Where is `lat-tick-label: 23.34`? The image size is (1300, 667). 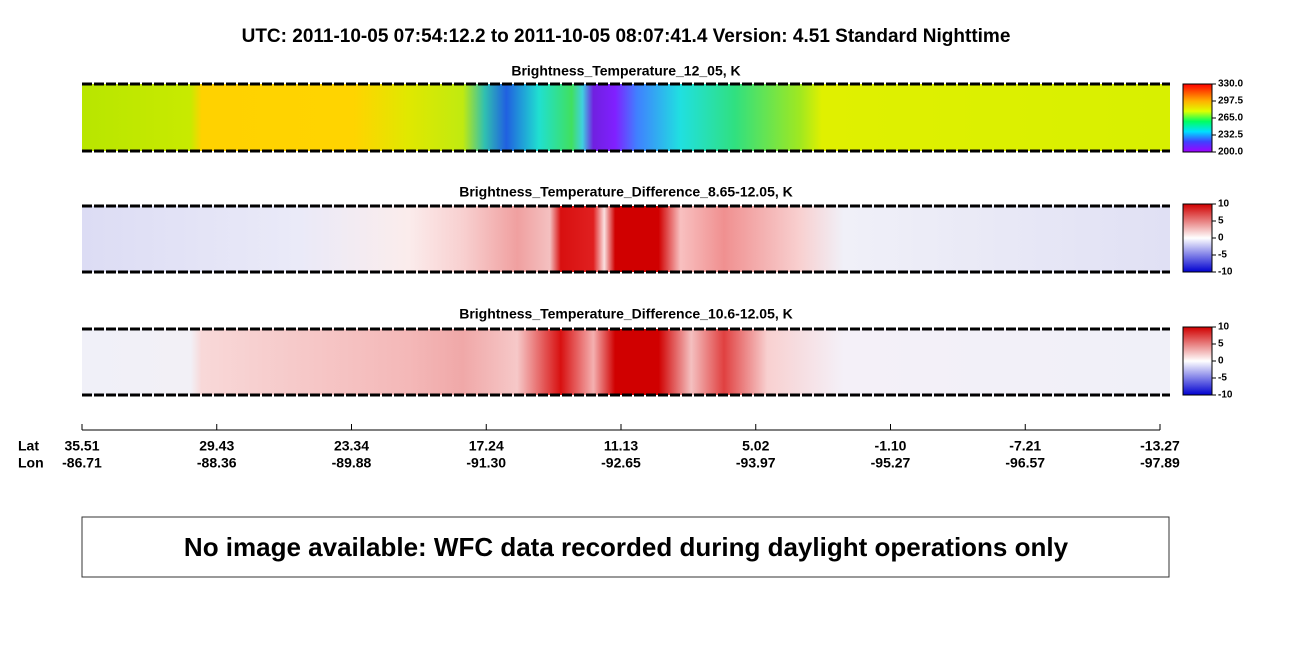 lat-tick-label: 23.34 is located at coordinates (351, 446).